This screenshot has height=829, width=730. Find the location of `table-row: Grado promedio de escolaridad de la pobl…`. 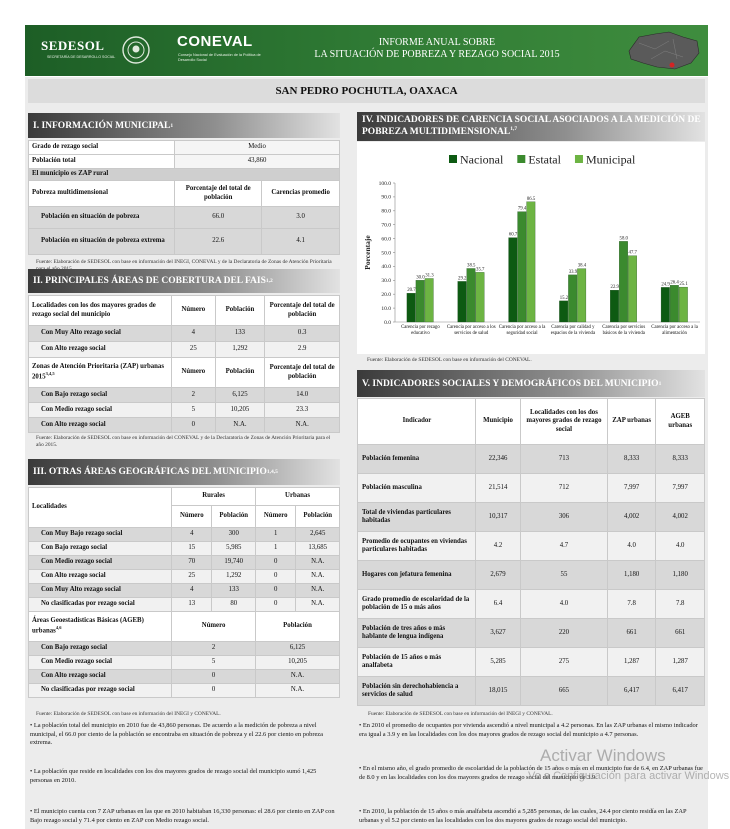

table-row: Grado promedio de escolaridad de la pobl… is located at coordinates (531, 604).